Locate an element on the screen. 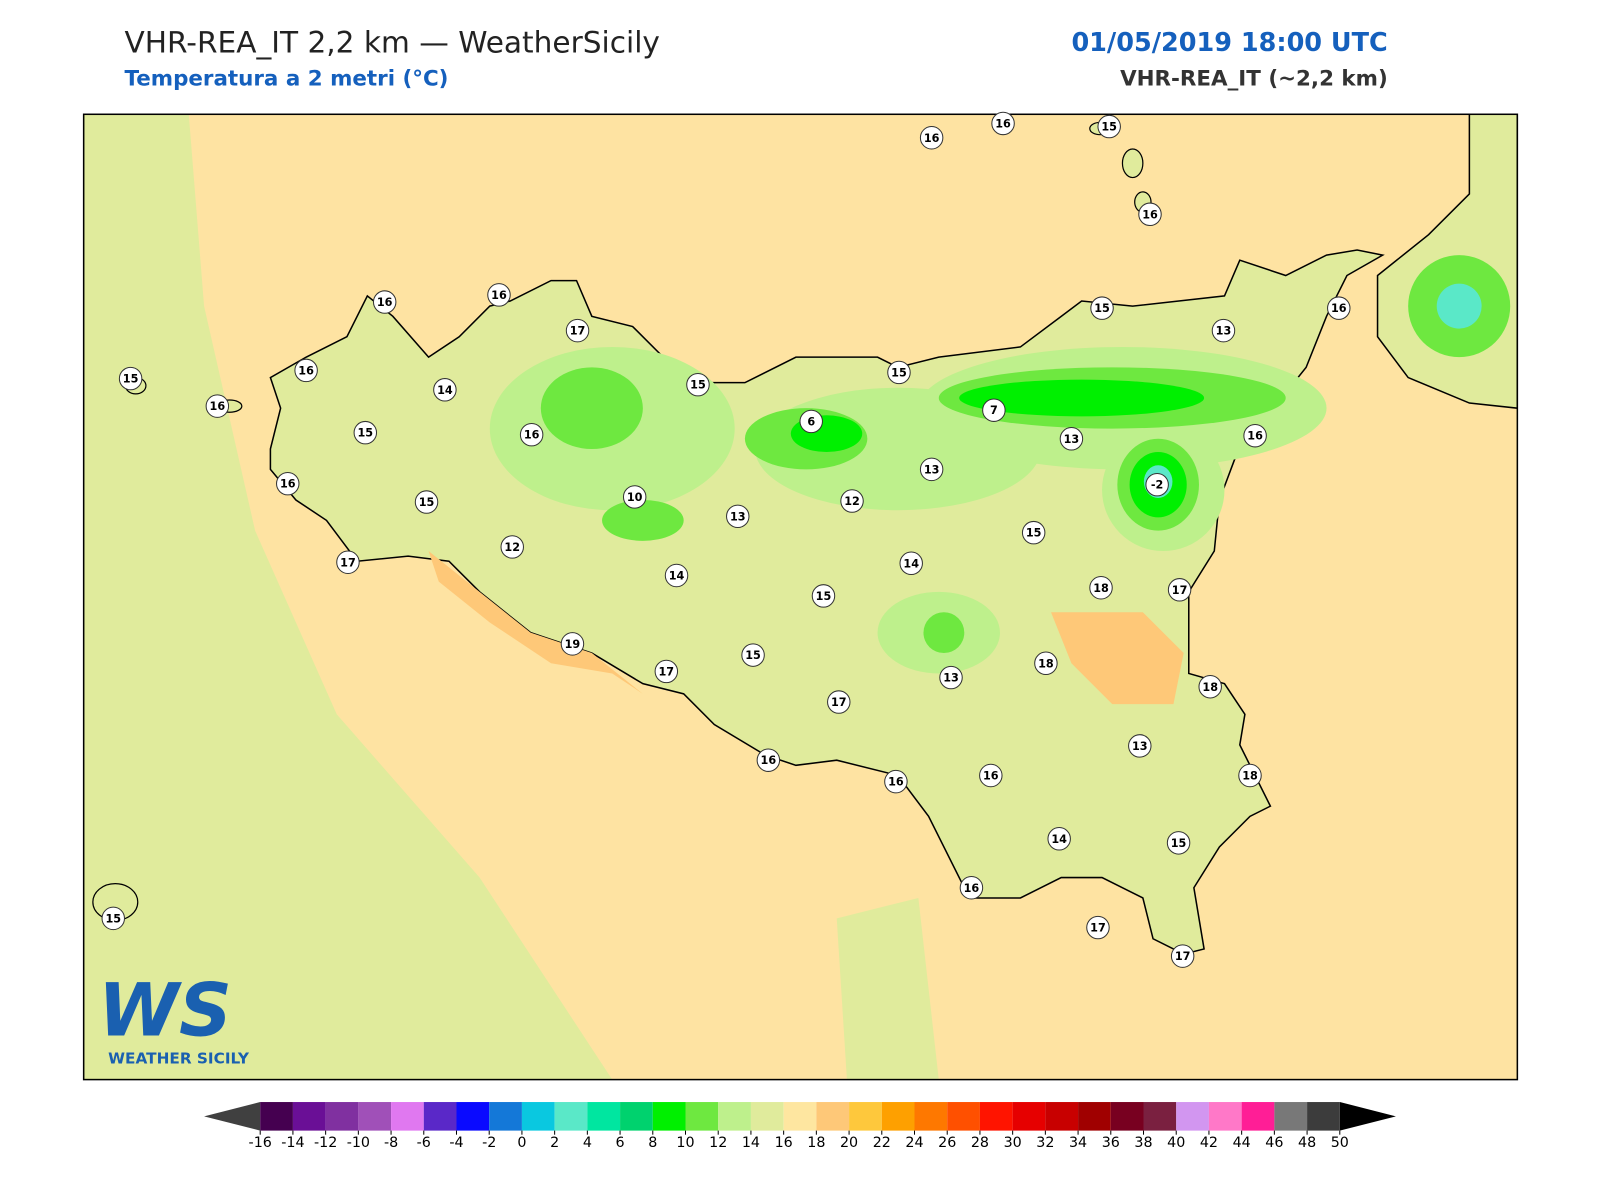 The image size is (1600, 1204). colorbar-tick-label: 12 is located at coordinates (718, 1143).